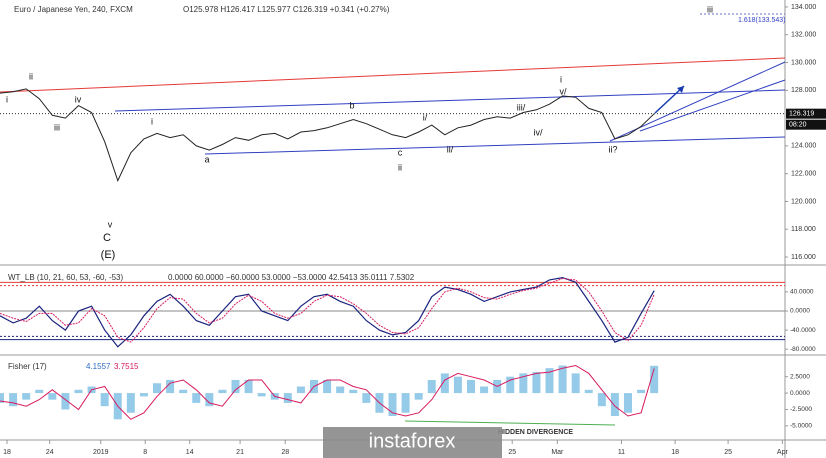 The width and height of the screenshot is (826, 458). Describe the element at coordinates (563, 91) in the screenshot. I see `wave-label: v/` at that location.